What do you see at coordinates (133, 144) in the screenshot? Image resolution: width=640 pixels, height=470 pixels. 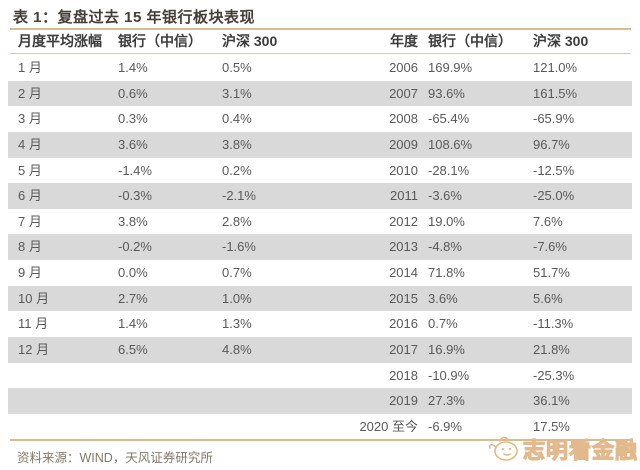 I see `cell-bank-m: 3.6%` at bounding box center [133, 144].